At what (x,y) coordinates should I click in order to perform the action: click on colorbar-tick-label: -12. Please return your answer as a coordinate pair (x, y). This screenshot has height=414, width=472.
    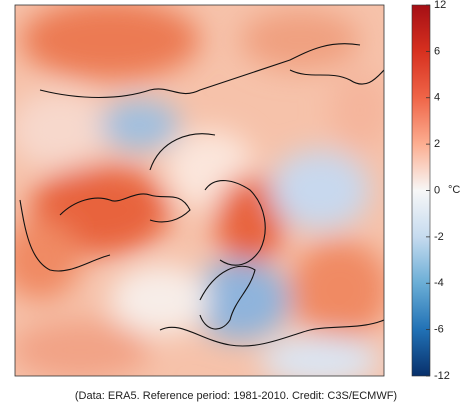
    Looking at the image, I should click on (442, 376).